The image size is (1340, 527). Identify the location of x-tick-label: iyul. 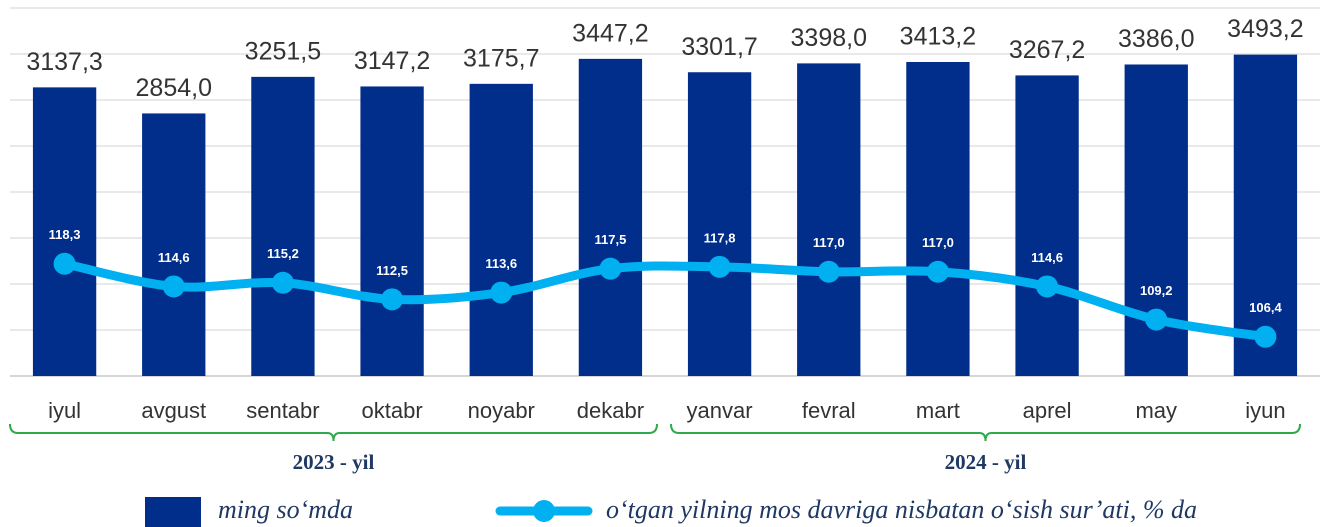
(64, 410).